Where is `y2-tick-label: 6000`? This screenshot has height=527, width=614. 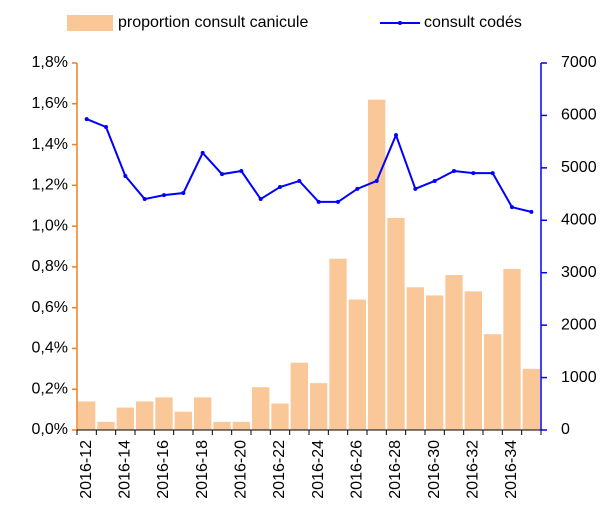
y2-tick-label: 6000 is located at coordinates (579, 115).